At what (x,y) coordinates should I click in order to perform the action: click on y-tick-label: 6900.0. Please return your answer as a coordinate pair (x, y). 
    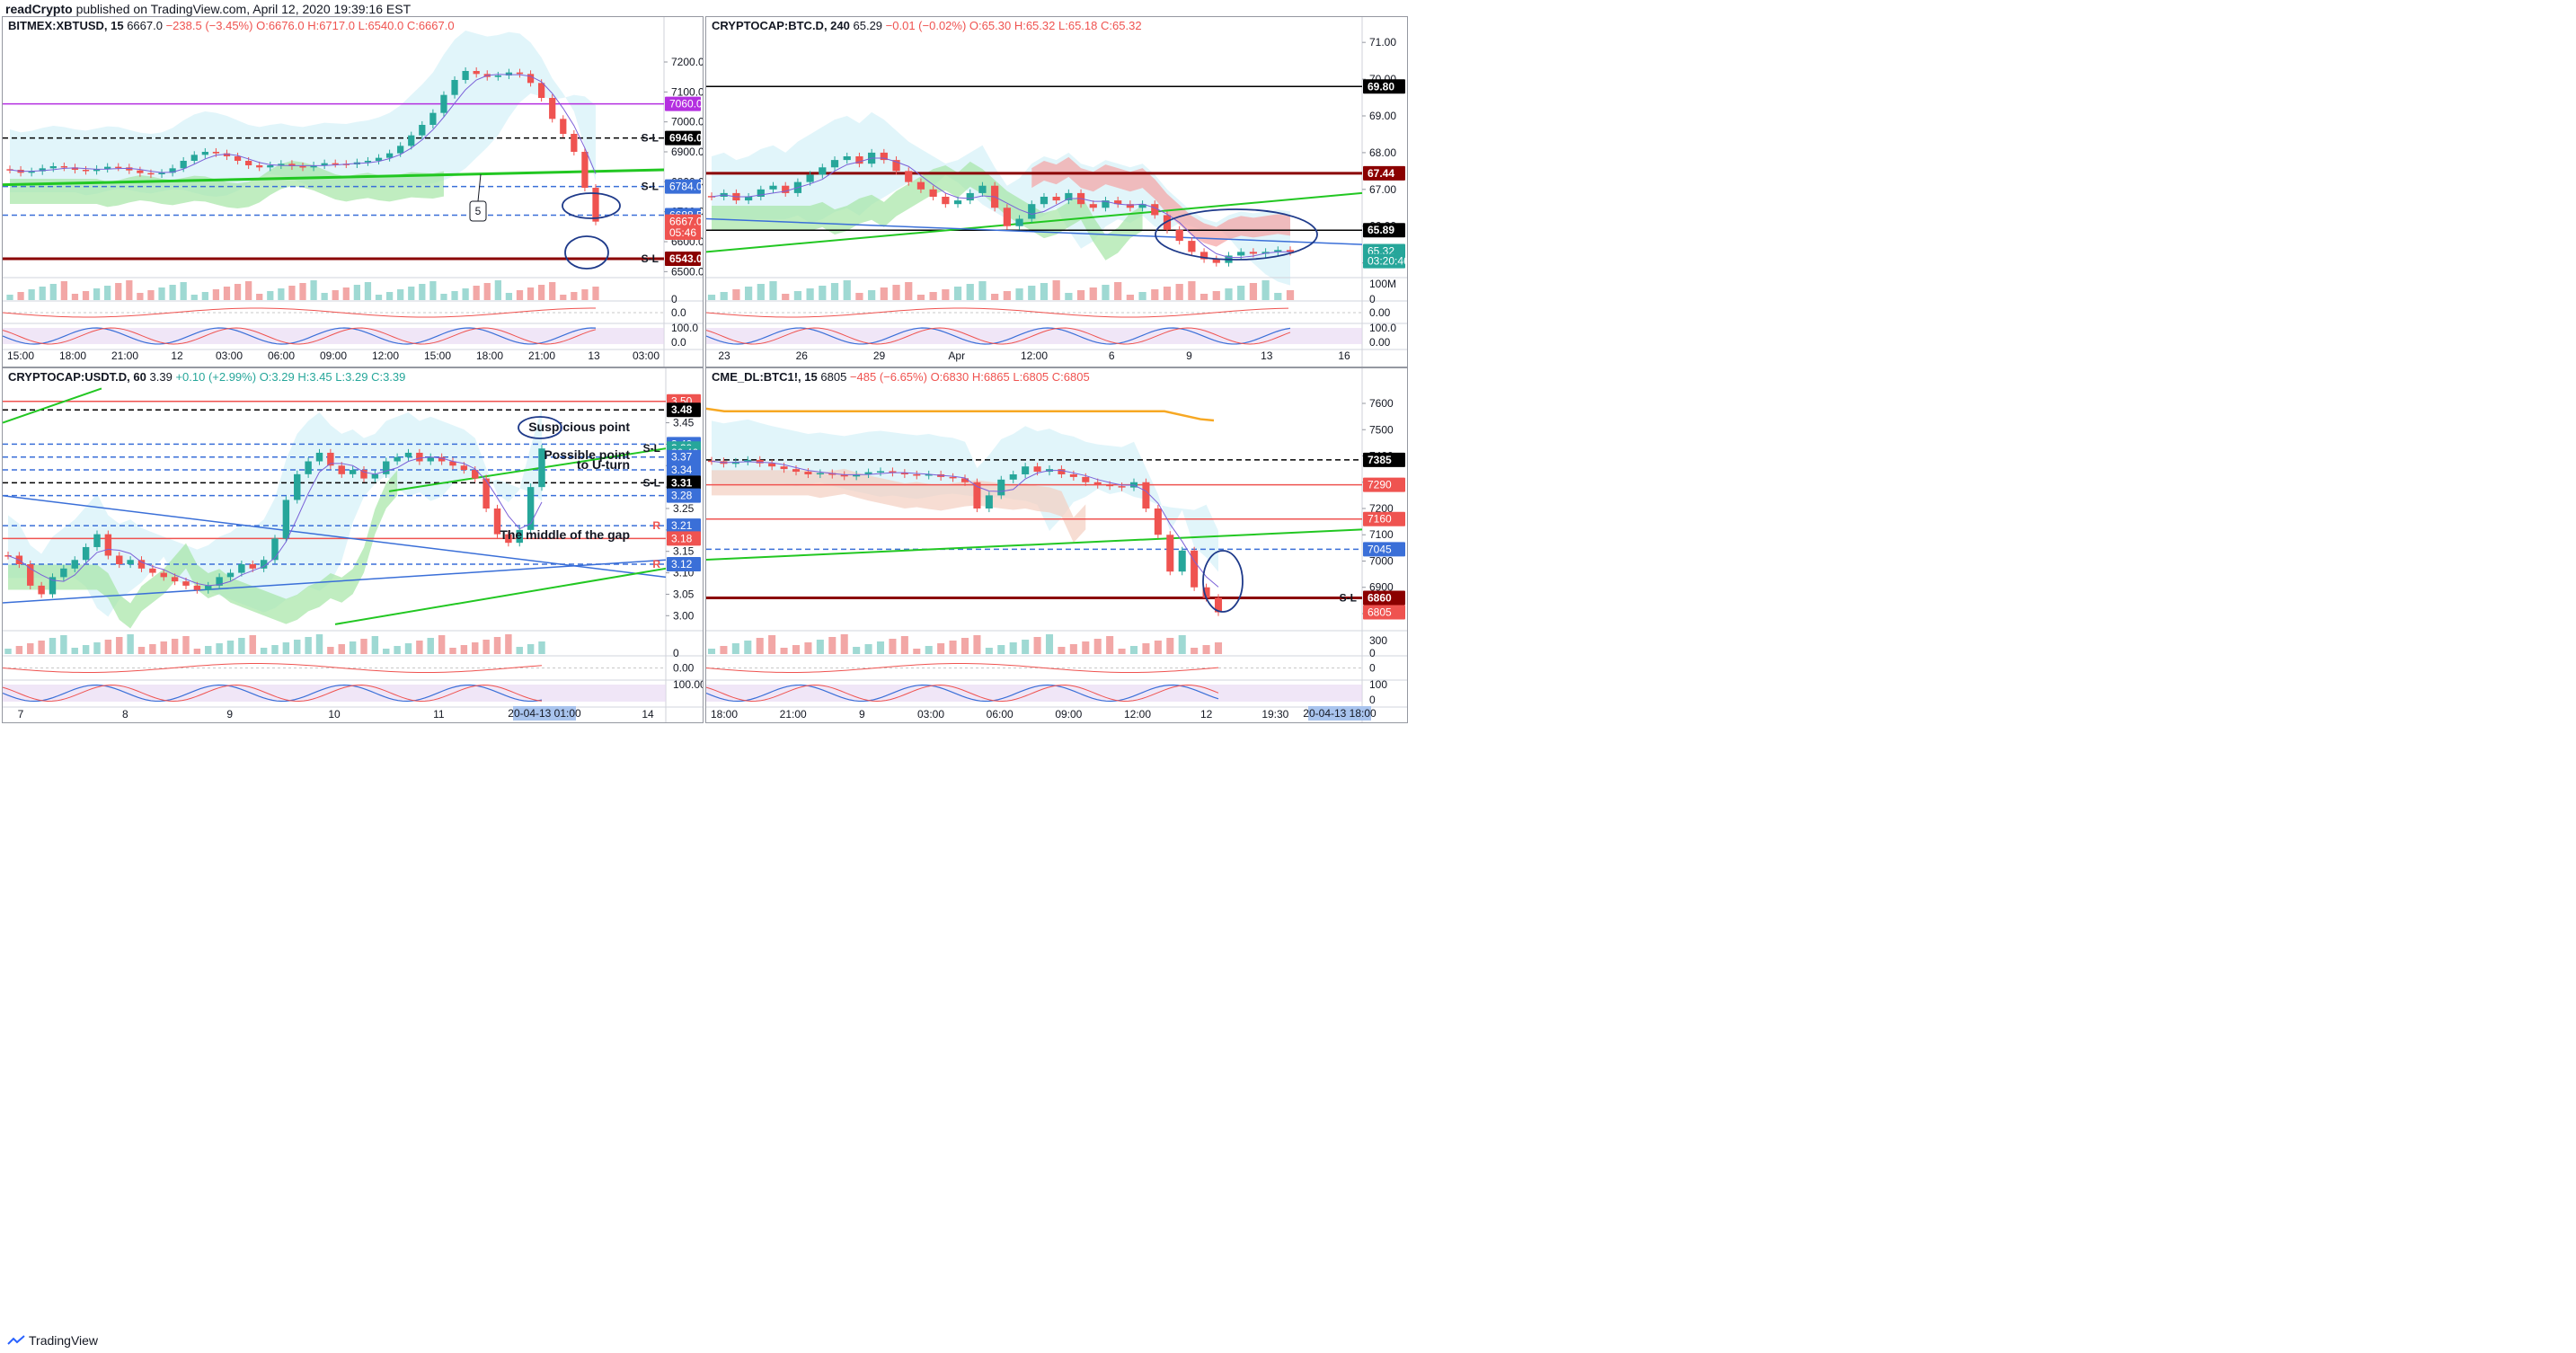
    Looking at the image, I should click on (687, 152).